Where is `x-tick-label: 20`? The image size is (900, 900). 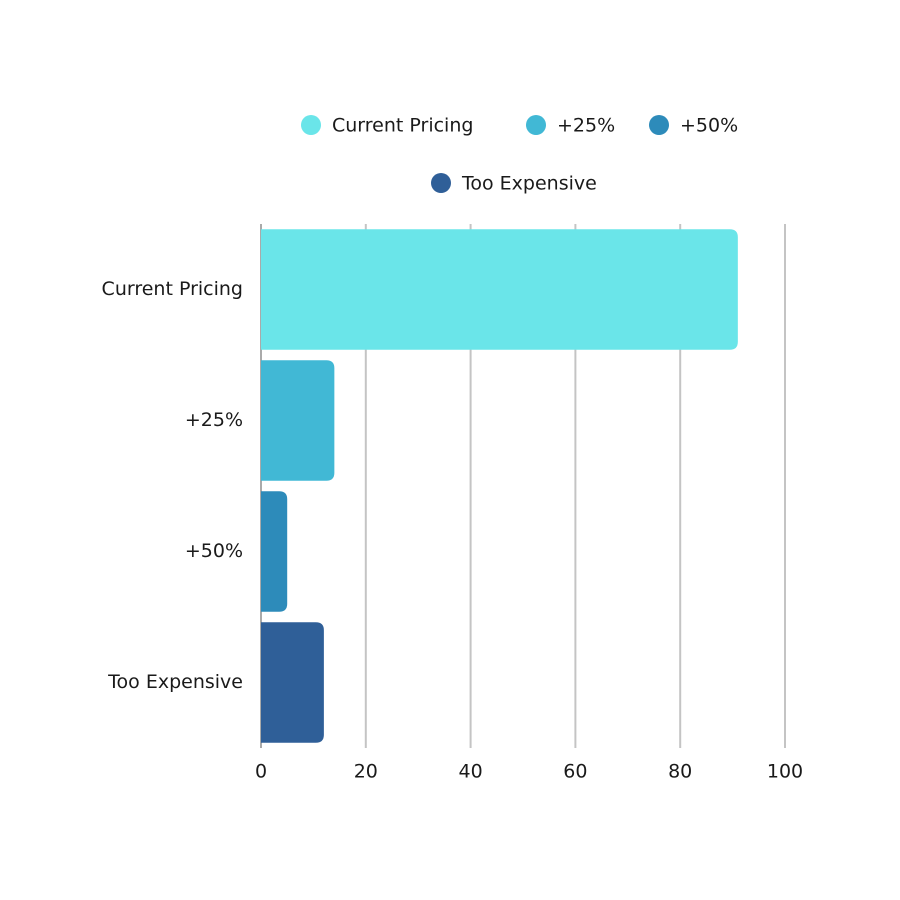 x-tick-label: 20 is located at coordinates (366, 772).